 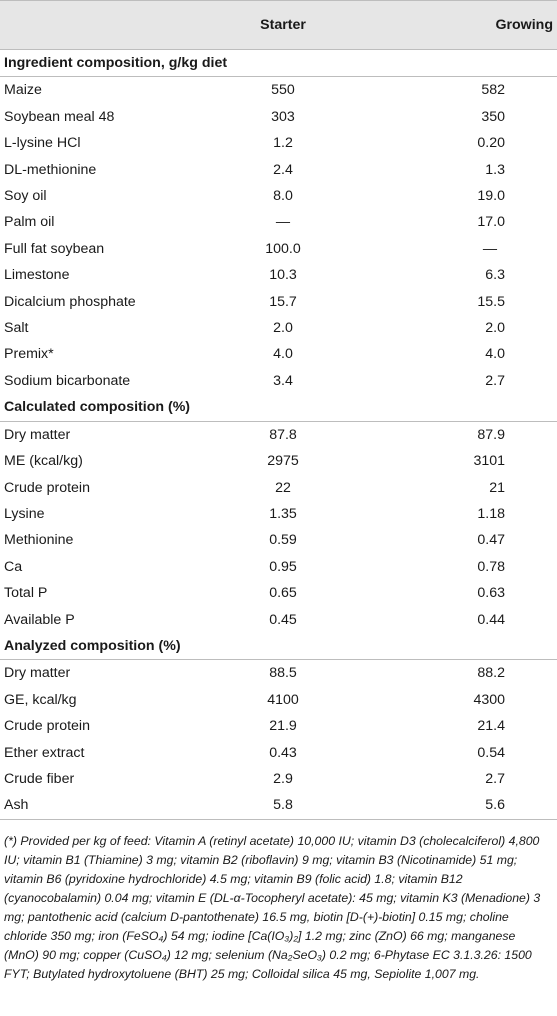 I want to click on table-row: Dry matter 88.5 88.2, so click(x=278, y=673).